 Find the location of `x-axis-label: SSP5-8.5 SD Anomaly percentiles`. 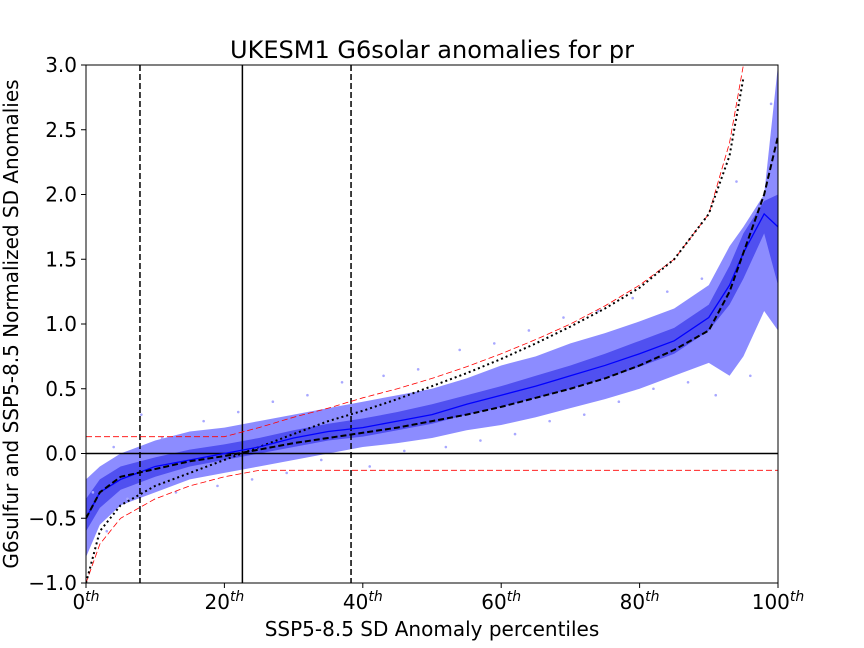

x-axis-label: SSP5-8.5 SD Anomaly percentiles is located at coordinates (432, 629).